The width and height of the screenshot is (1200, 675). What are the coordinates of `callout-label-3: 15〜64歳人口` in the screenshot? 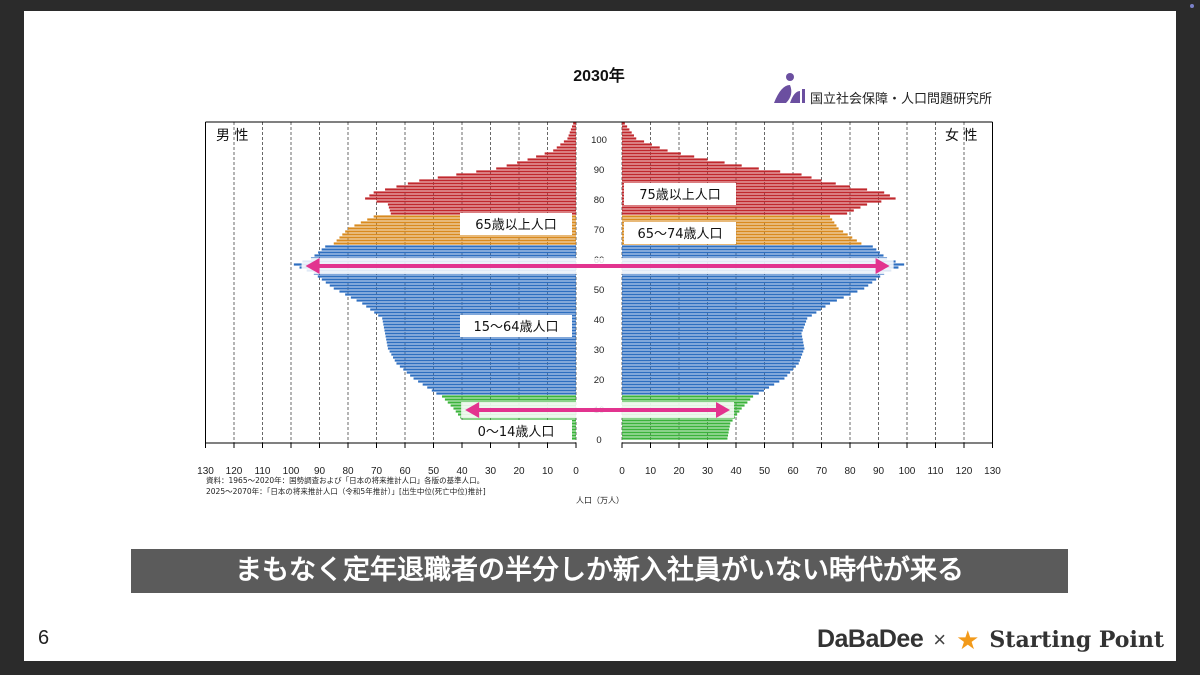 It's located at (515, 327).